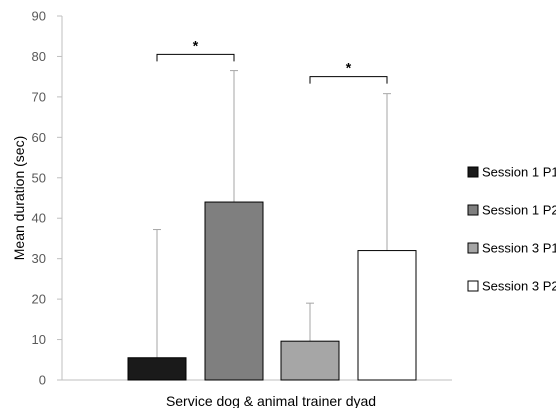 Image resolution: width=556 pixels, height=408 pixels. I want to click on bar-session-3-p1, so click(310, 360).